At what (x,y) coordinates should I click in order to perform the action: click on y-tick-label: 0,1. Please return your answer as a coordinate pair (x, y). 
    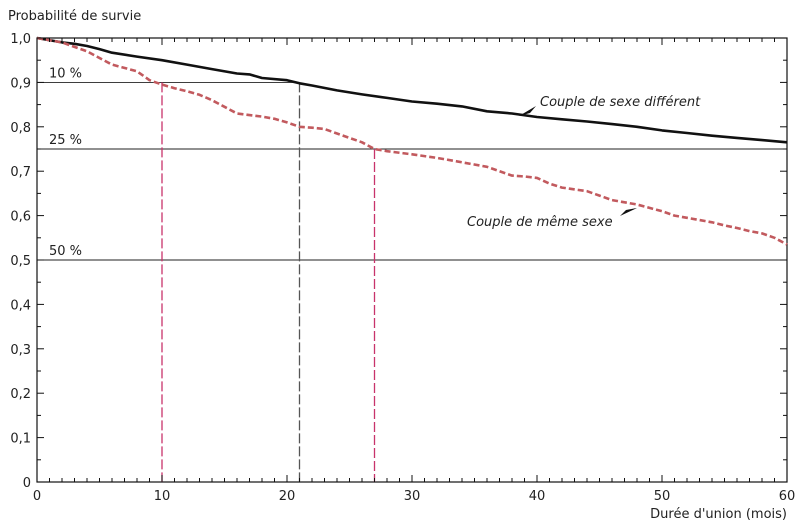
    Looking at the image, I should click on (20, 439).